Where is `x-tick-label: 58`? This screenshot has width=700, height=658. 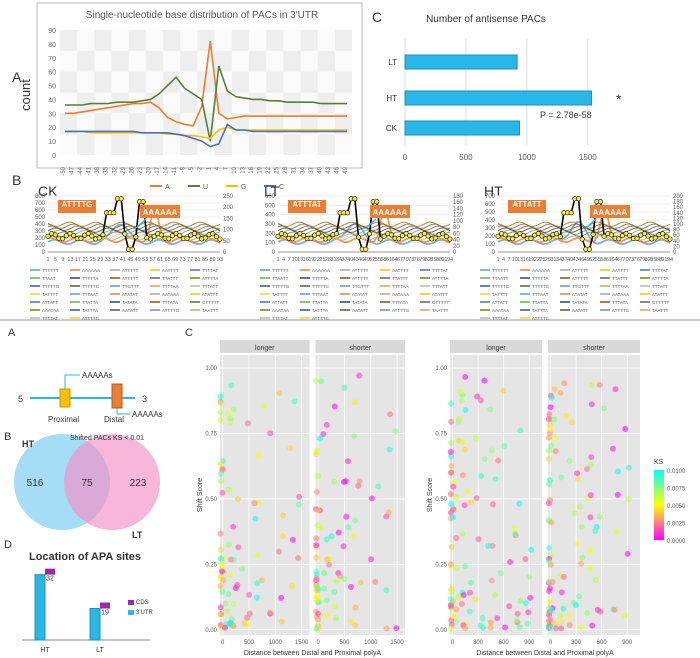
x-tick-label: 58 is located at coordinates (383, 260).